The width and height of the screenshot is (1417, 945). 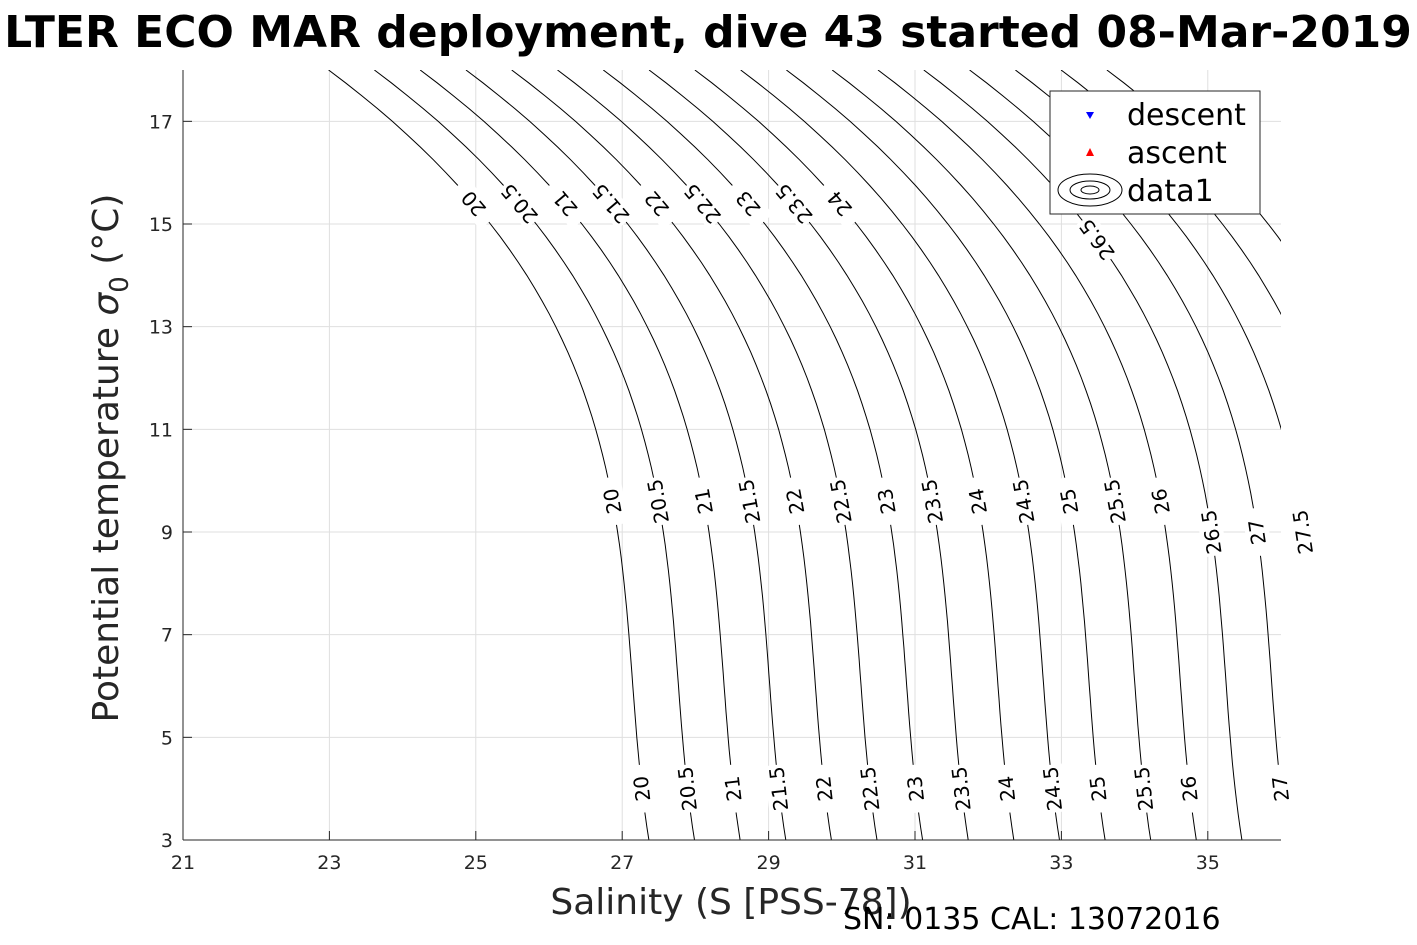 I want to click on contour-label: 26.5, so click(x=1211, y=532).